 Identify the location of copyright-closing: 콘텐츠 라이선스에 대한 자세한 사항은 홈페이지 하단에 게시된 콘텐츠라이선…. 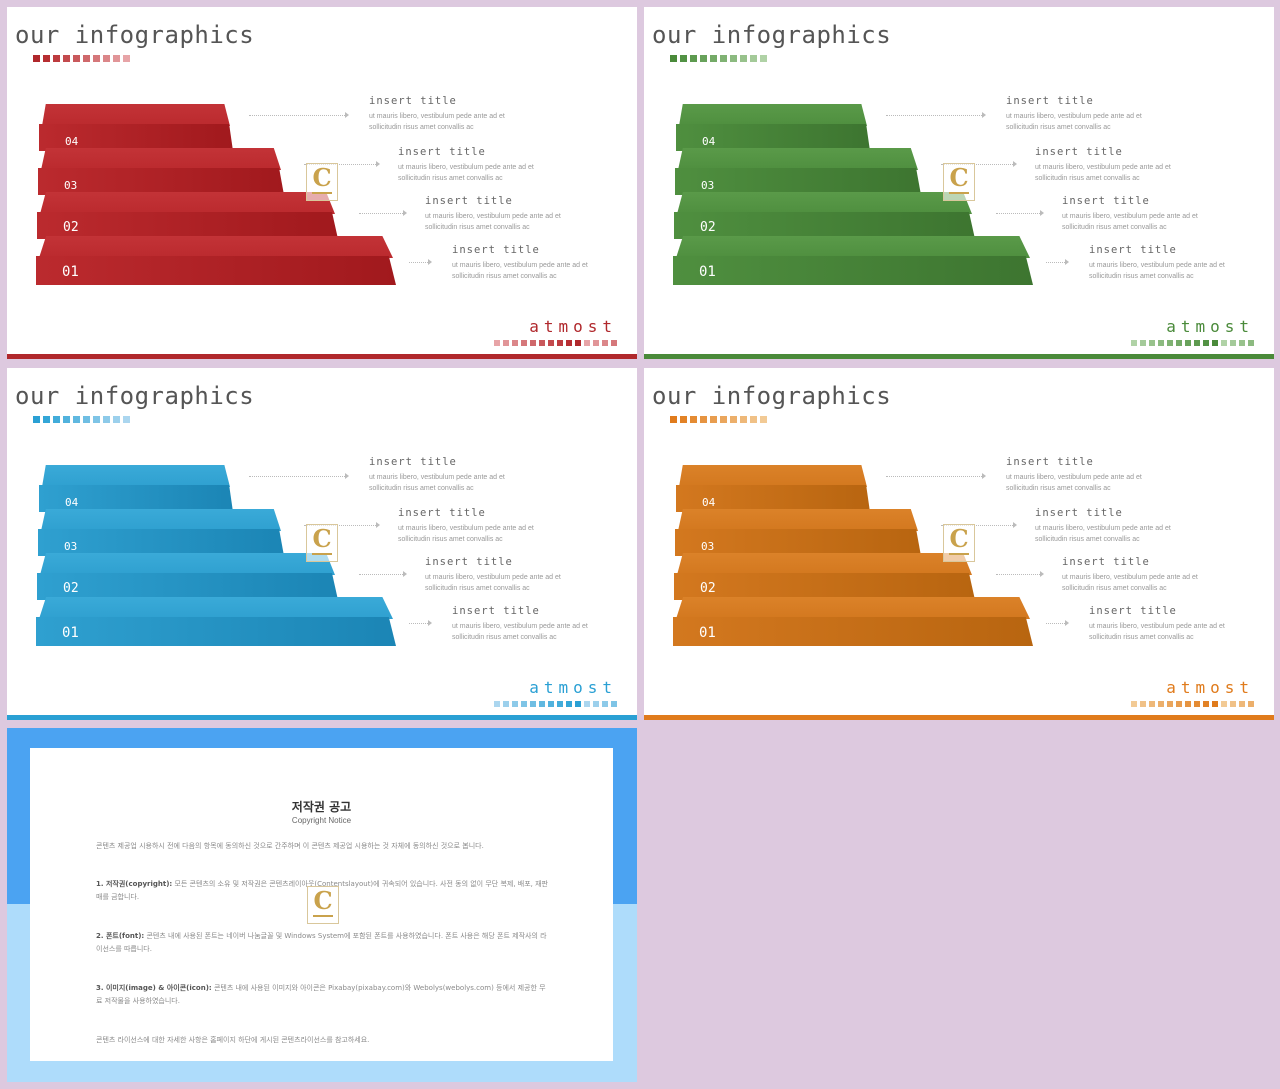
(233, 1040).